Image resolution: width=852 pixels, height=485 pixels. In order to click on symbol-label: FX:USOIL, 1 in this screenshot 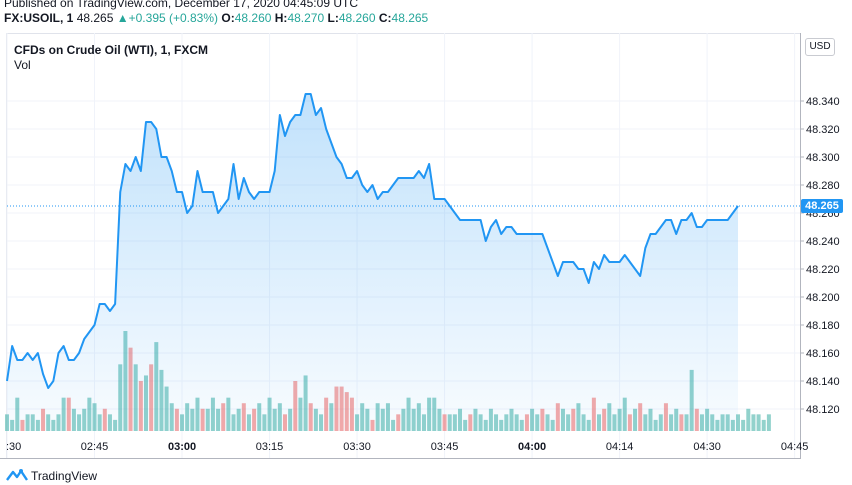, I will do `click(39, 18)`.